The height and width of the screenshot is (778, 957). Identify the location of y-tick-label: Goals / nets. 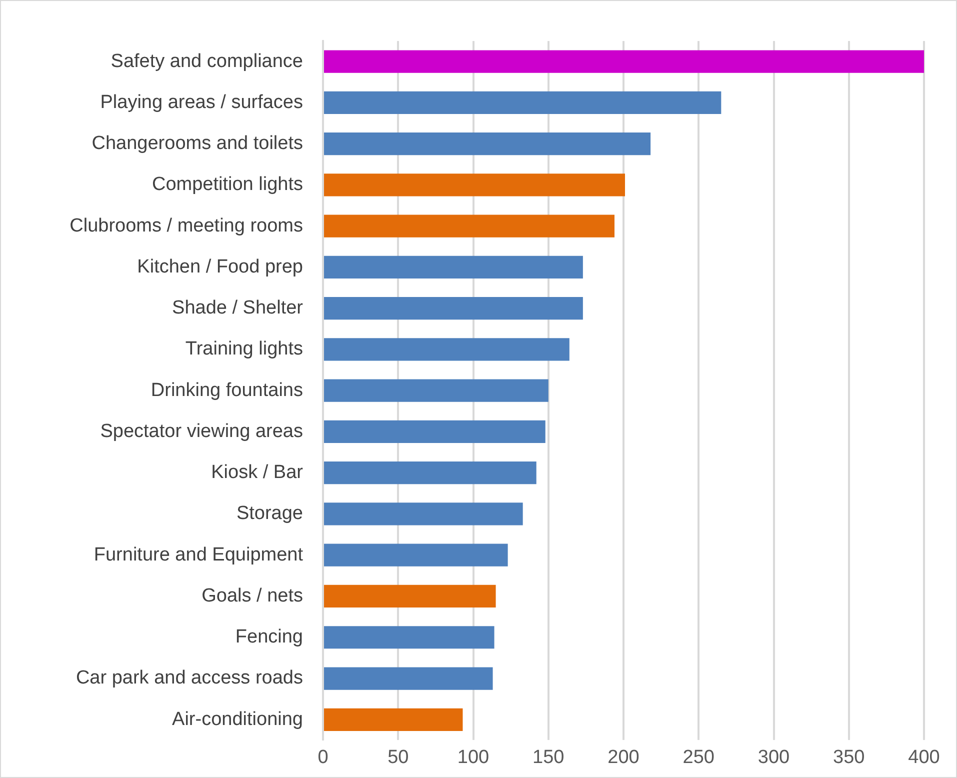
(252, 595).